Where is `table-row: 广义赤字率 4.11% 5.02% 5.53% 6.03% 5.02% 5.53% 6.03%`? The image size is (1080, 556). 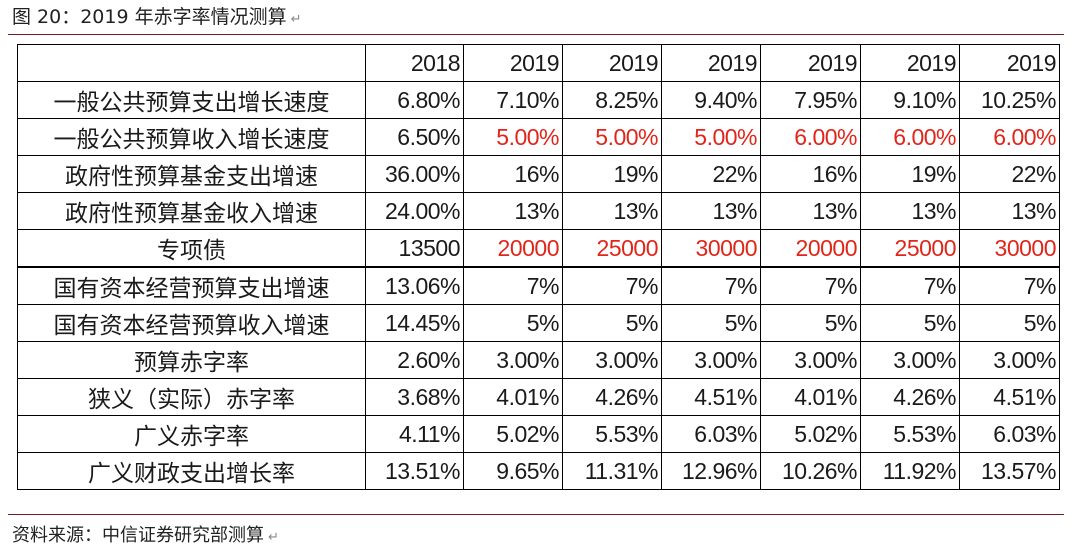
table-row: 广义赤字率 4.11% 5.02% 5.53% 6.03% 5.02% 5.53% 6.03% is located at coordinates (538, 434).